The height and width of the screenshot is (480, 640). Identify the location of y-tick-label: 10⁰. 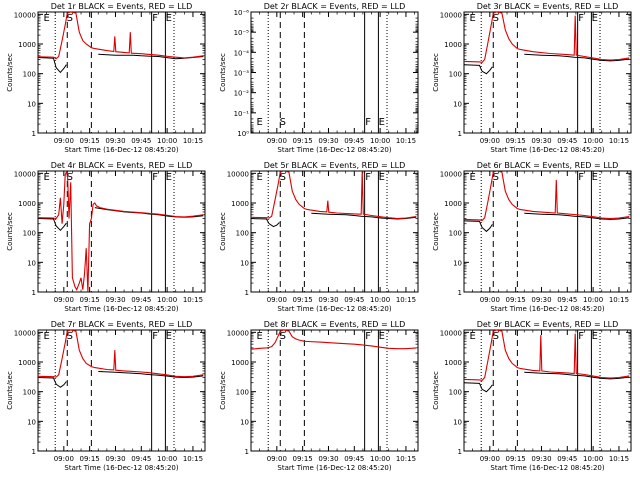
(243, 134).